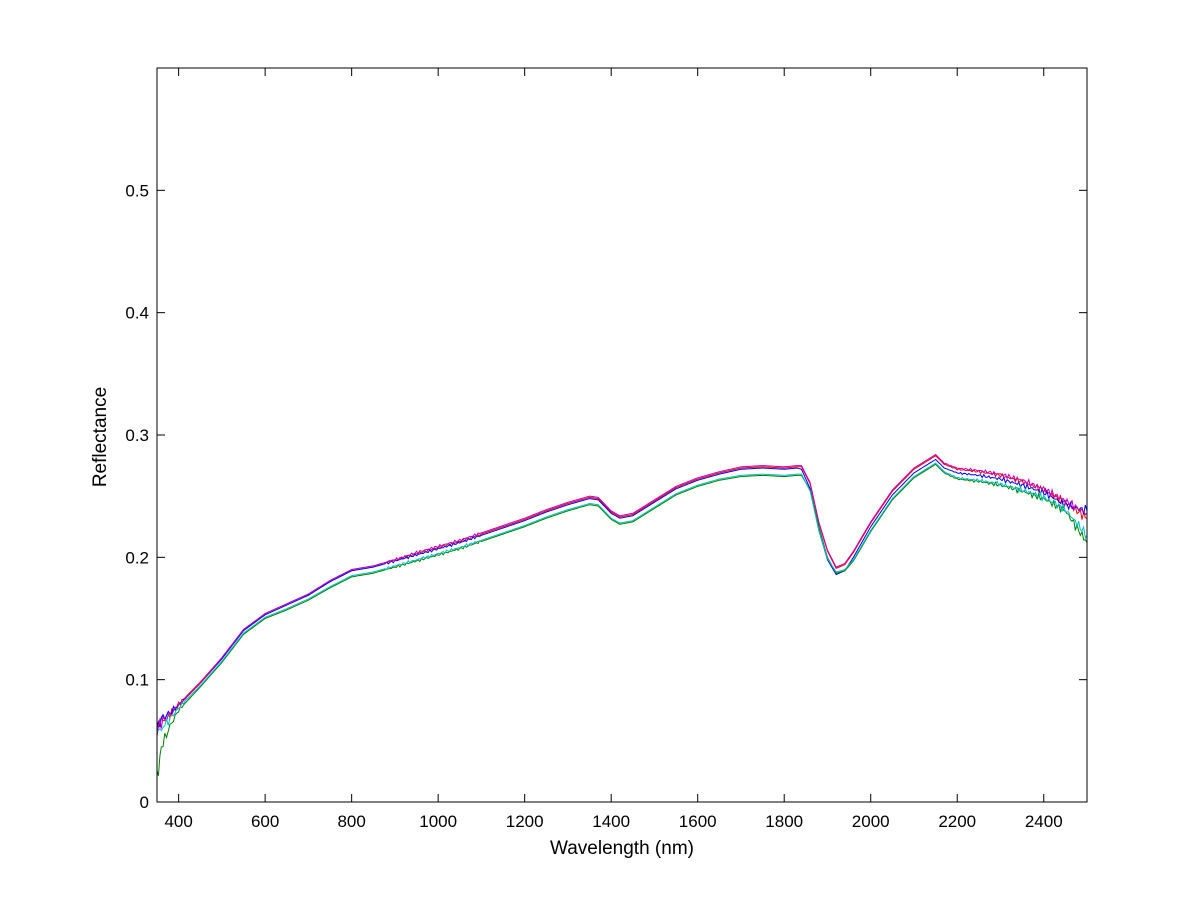 The height and width of the screenshot is (901, 1201). Describe the element at coordinates (622, 848) in the screenshot. I see `x-axis-label: Wavelength (nm)` at that location.